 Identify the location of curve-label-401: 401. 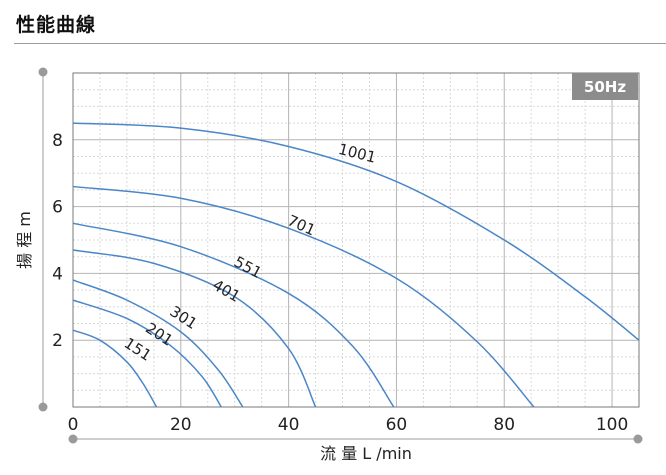
(227, 291).